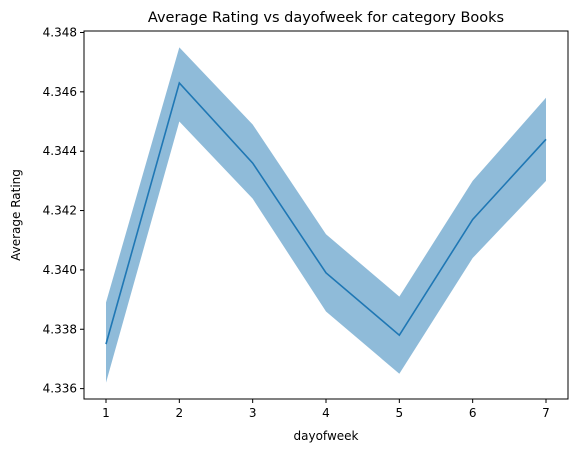  What do you see at coordinates (546, 413) in the screenshot?
I see `x-tick-label: 7` at bounding box center [546, 413].